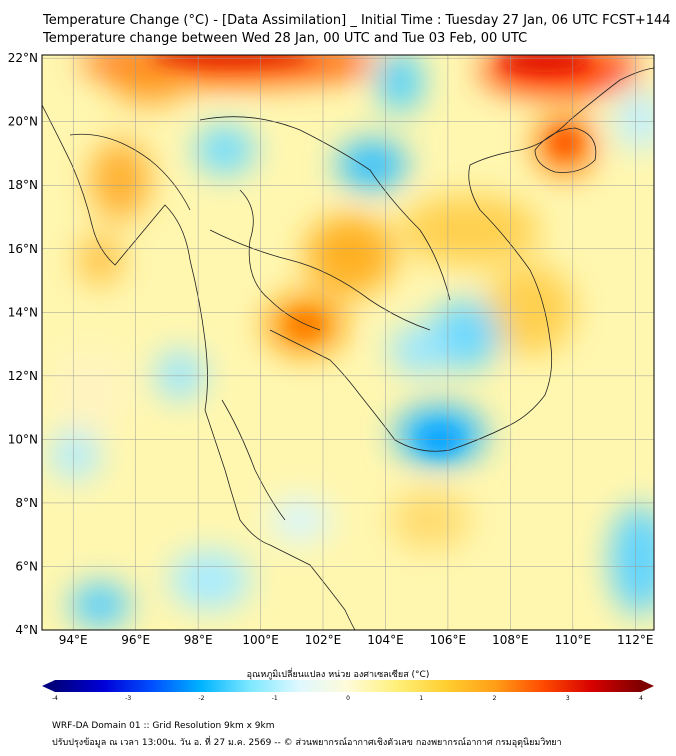 The height and width of the screenshot is (756, 676). Describe the element at coordinates (135, 640) in the screenshot. I see `lon-tick-label: 96°E` at that location.